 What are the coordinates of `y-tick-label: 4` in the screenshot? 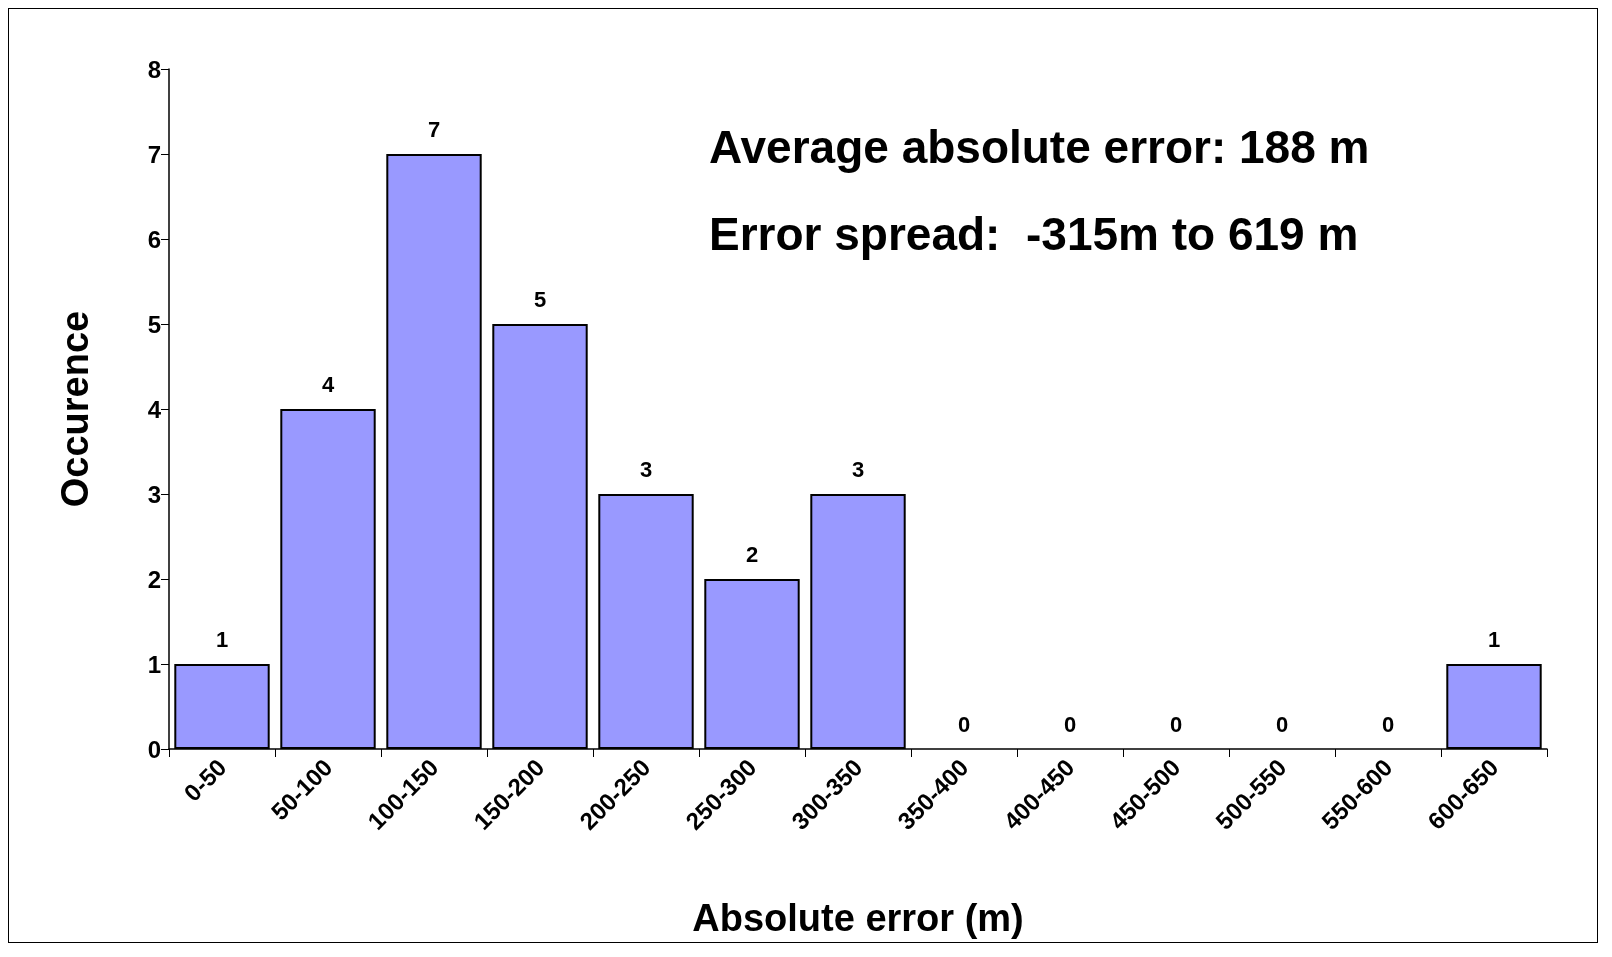 It's located at (154, 409).